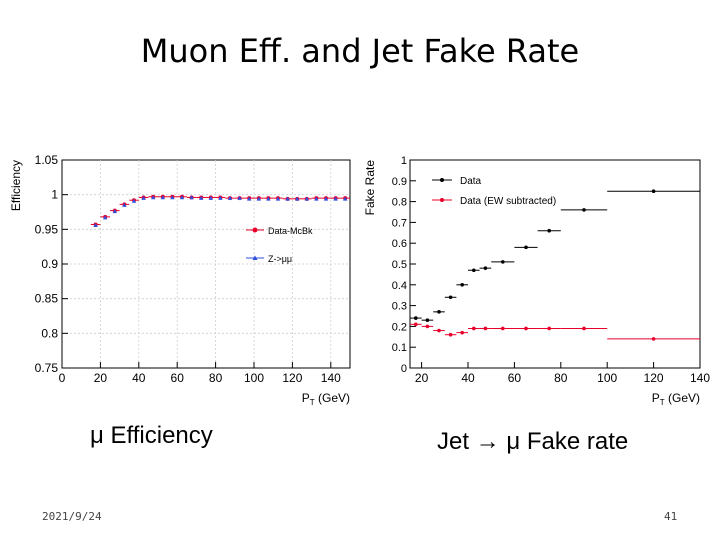 The image size is (720, 540). What do you see at coordinates (533, 441) in the screenshot?
I see `fake-rate-caption: Jet → μ Fake rate` at bounding box center [533, 441].